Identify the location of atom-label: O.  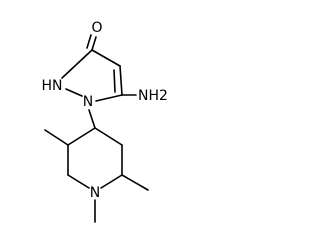
(96, 28).